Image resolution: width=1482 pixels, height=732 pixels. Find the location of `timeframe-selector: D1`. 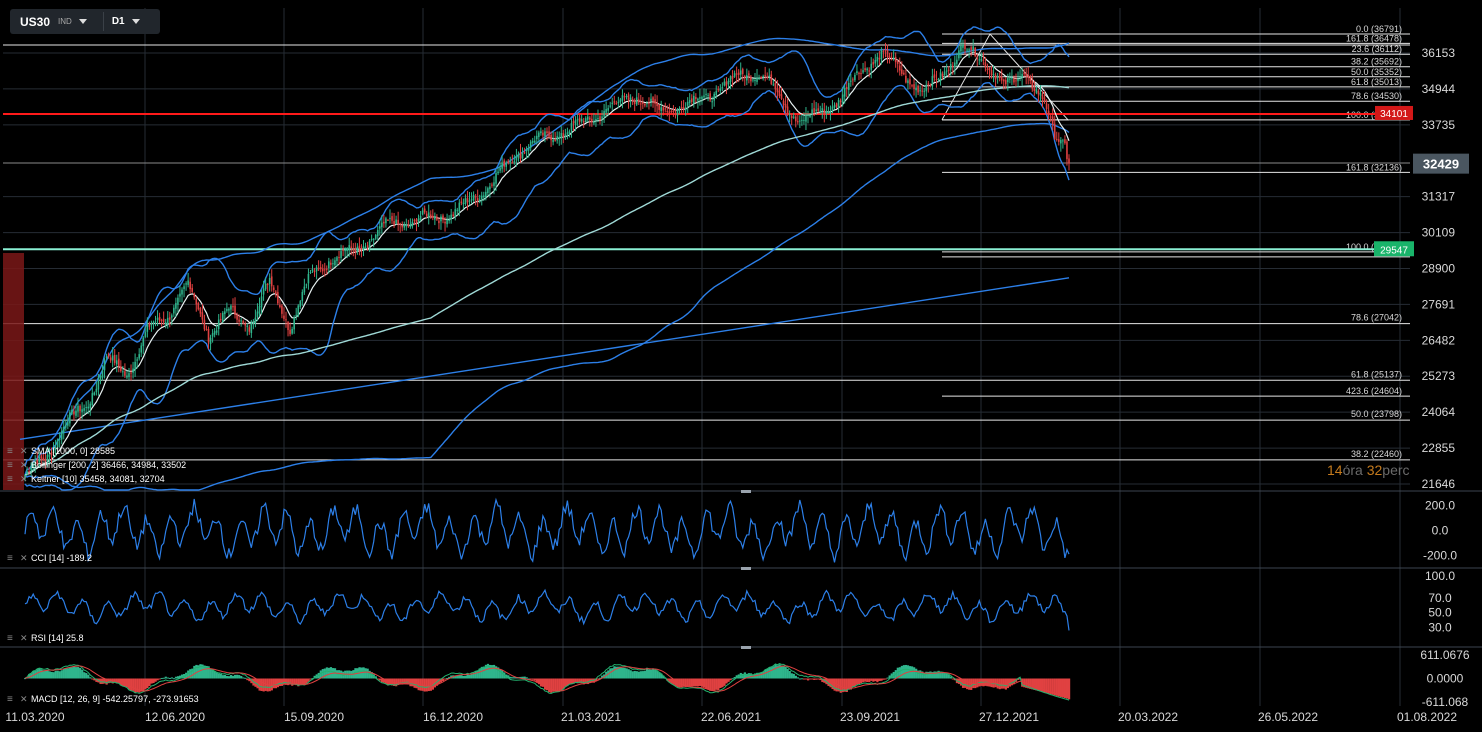

timeframe-selector: D1 is located at coordinates (123, 21).